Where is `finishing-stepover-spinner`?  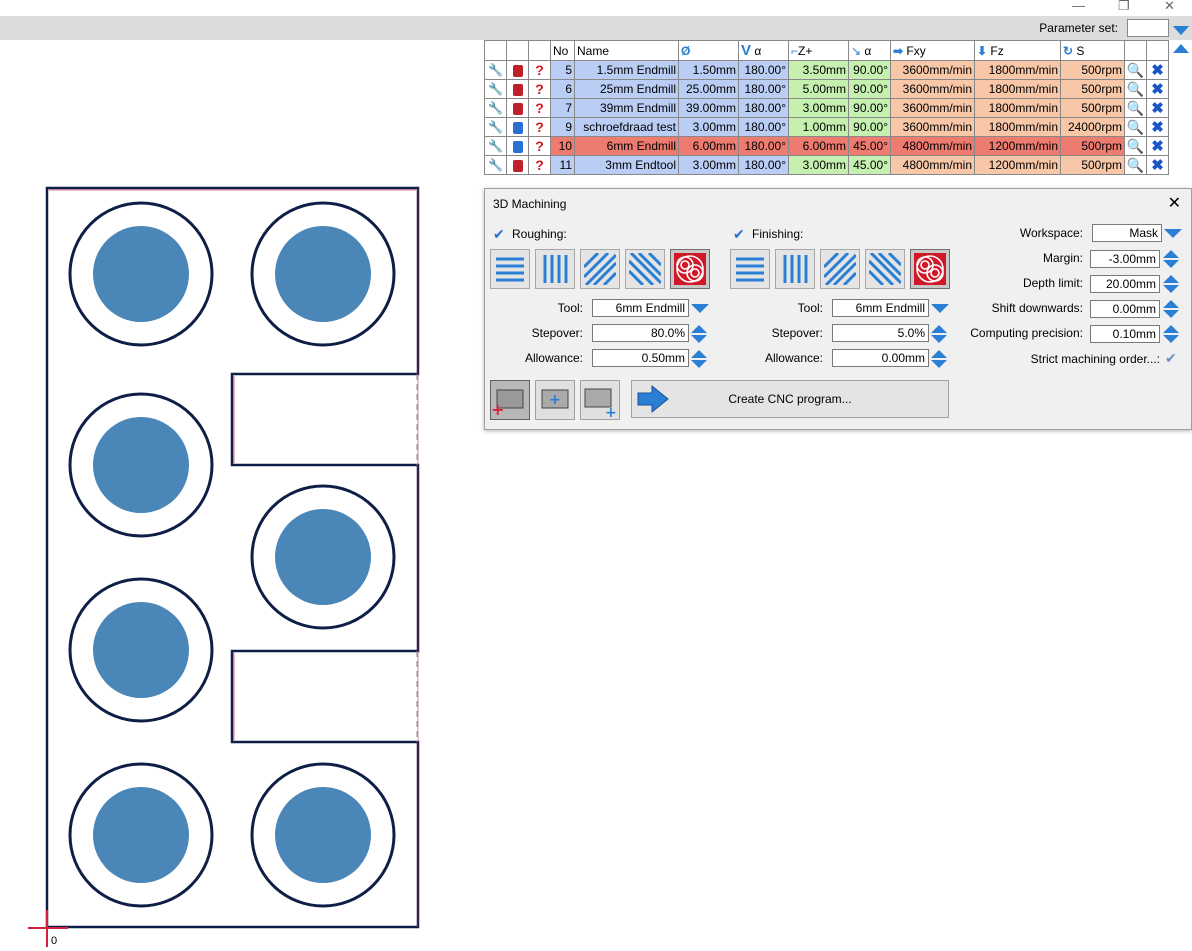
finishing-stepover-spinner is located at coordinates (939, 334).